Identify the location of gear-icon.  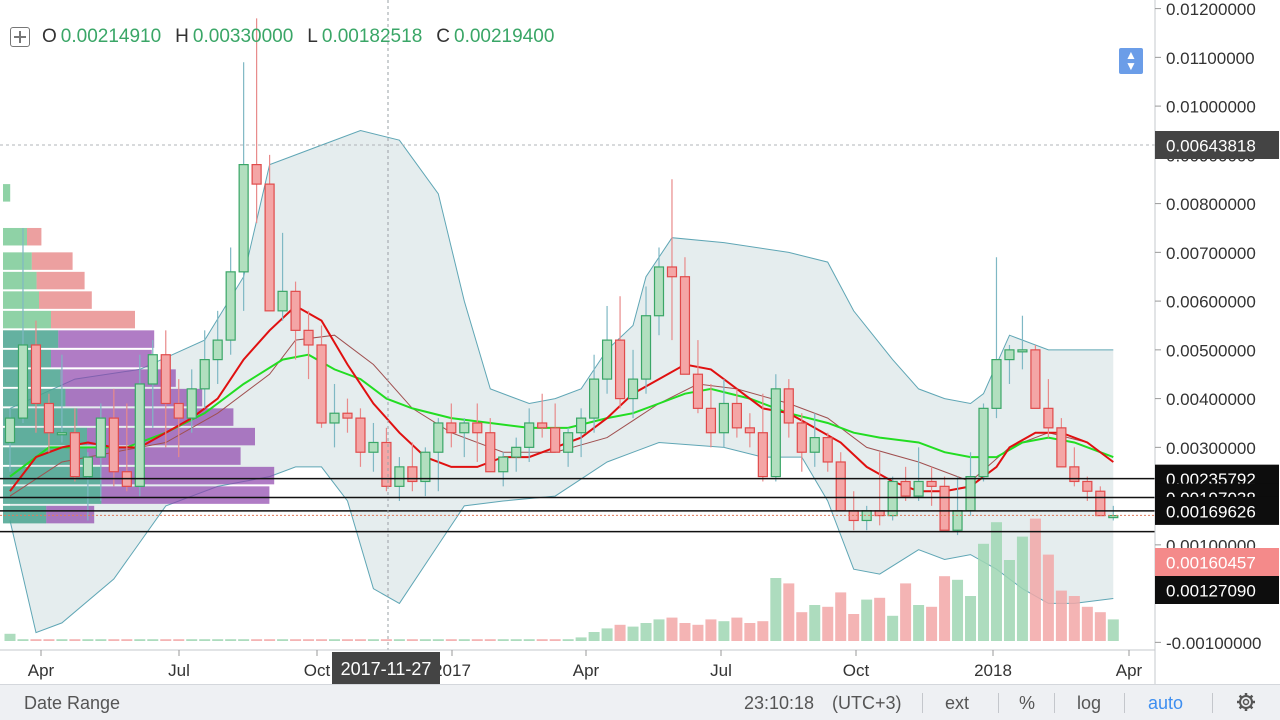
(1246, 702).